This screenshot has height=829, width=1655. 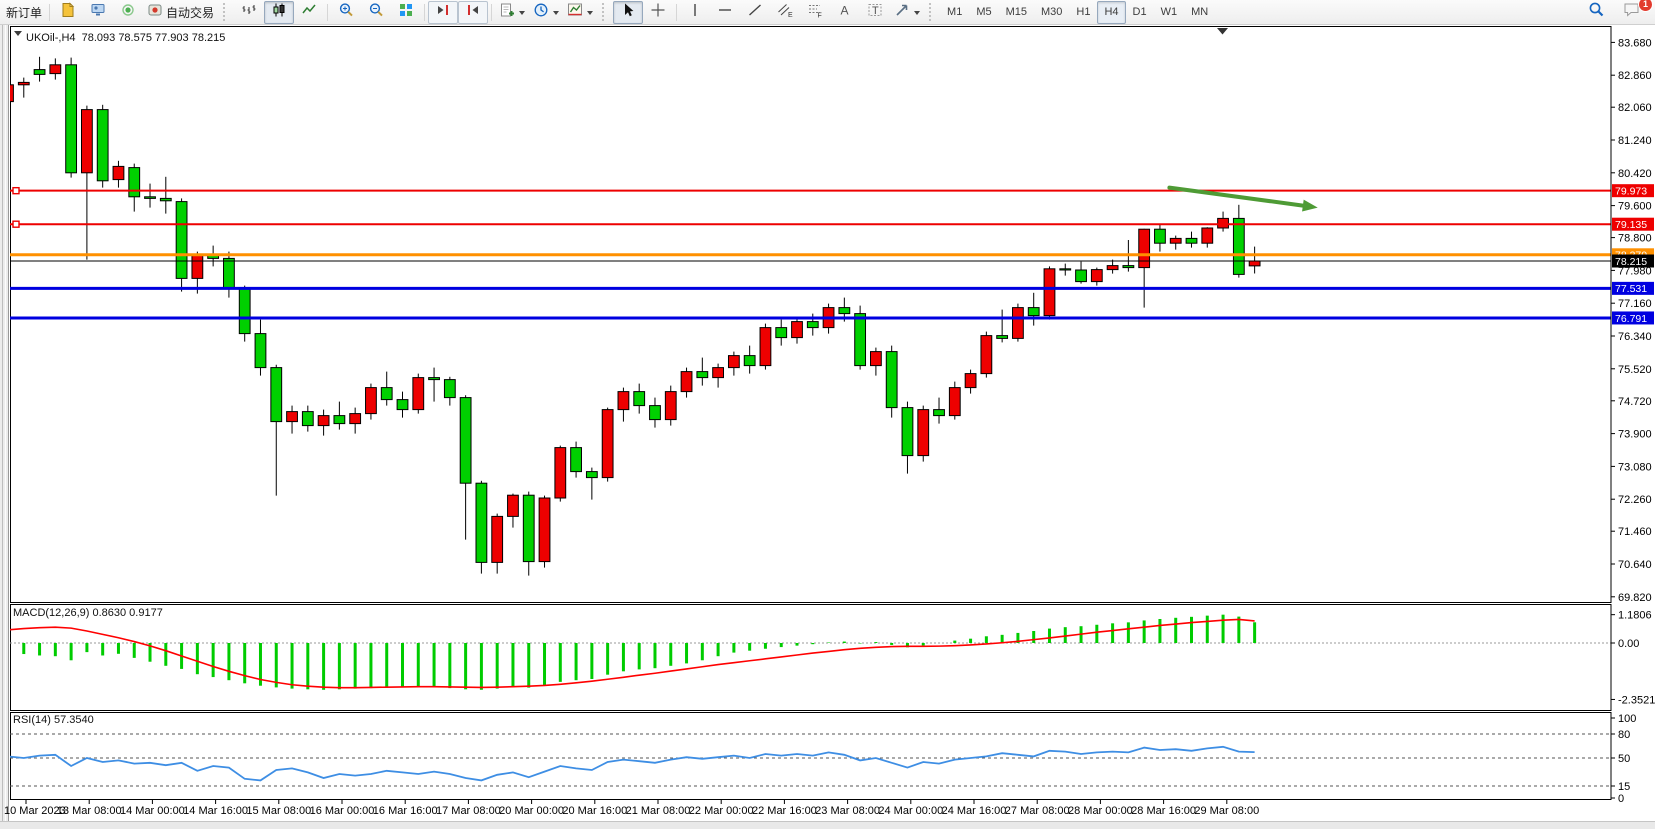 I want to click on svg-text: 14 Mar 16:00, so click(x=215, y=811).